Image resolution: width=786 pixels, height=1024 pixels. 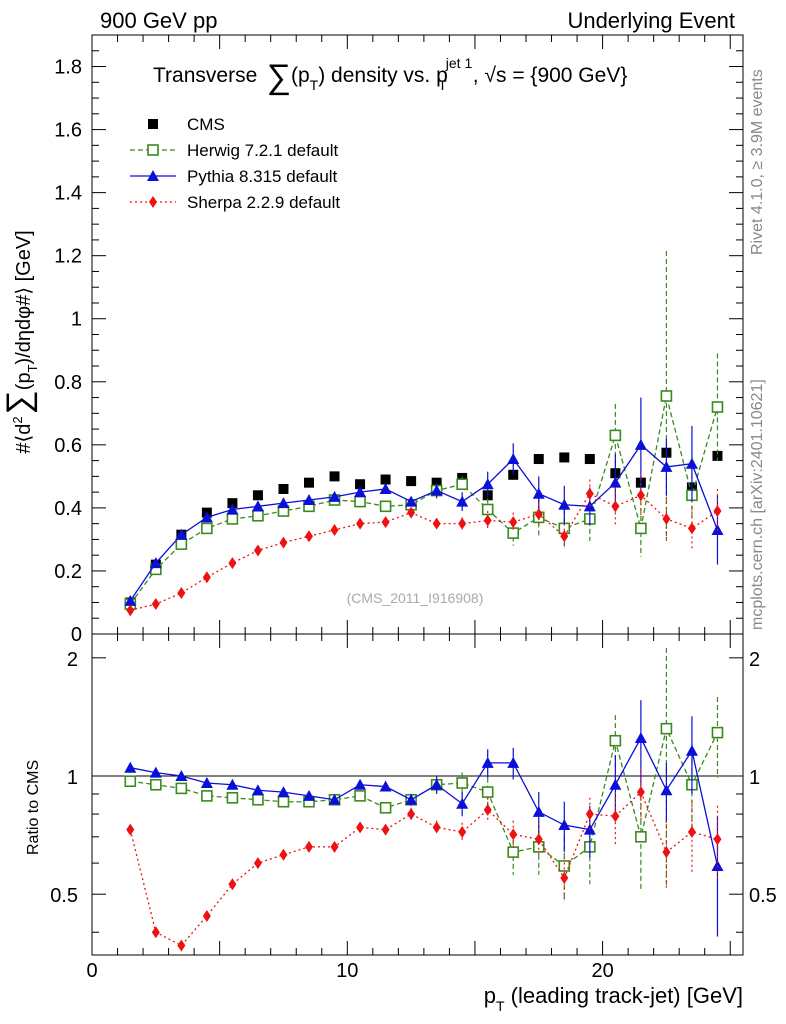 What do you see at coordinates (153, 202) in the screenshot?
I see `legend-marker-sherpa` at bounding box center [153, 202].